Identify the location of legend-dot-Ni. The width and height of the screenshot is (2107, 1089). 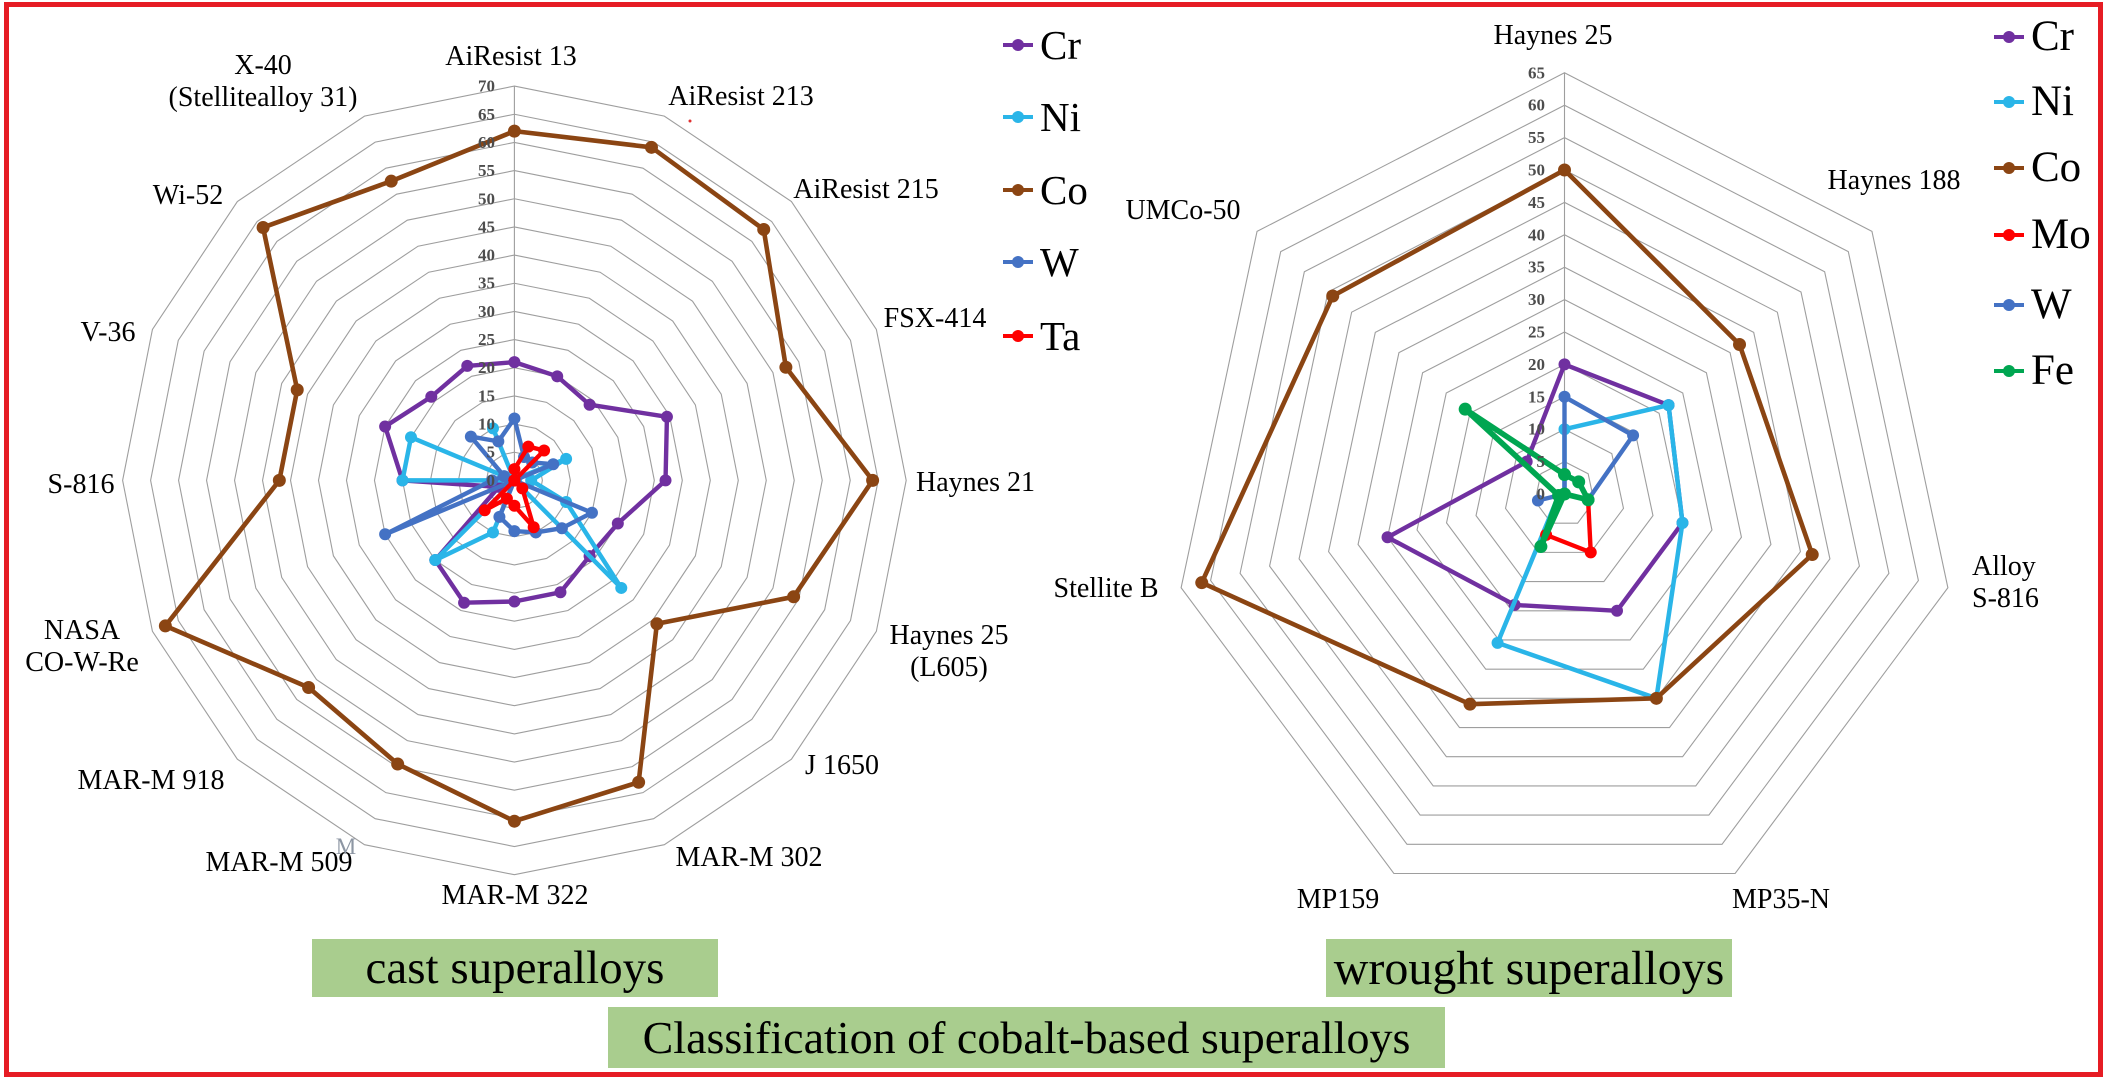
(1018, 117).